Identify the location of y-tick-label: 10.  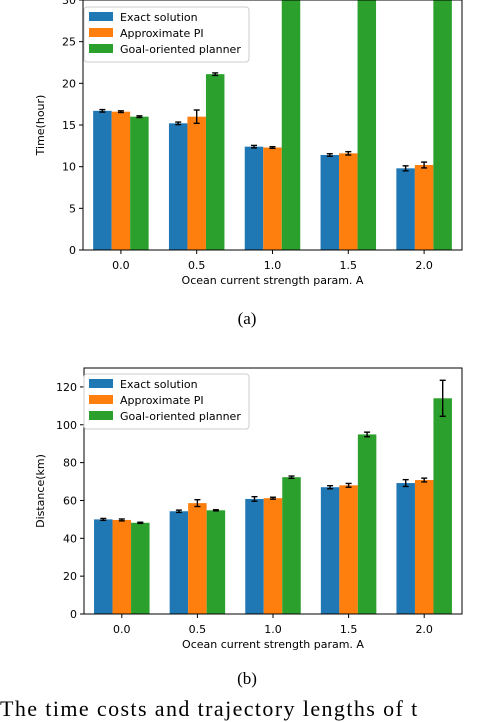
(69, 167).